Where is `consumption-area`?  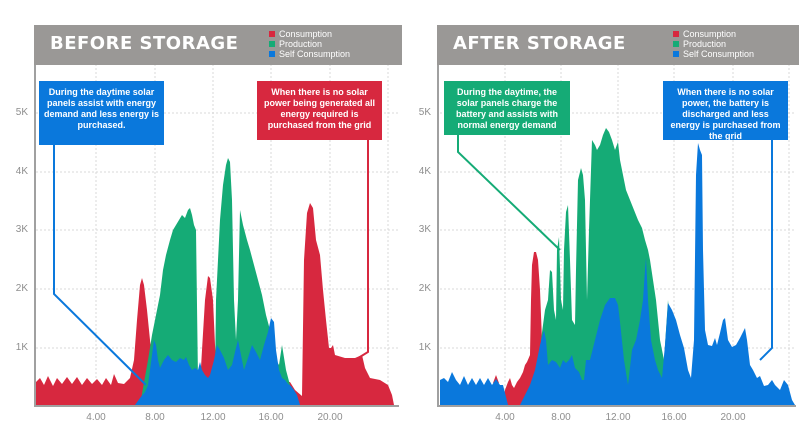 consumption-area is located at coordinates (518, 328).